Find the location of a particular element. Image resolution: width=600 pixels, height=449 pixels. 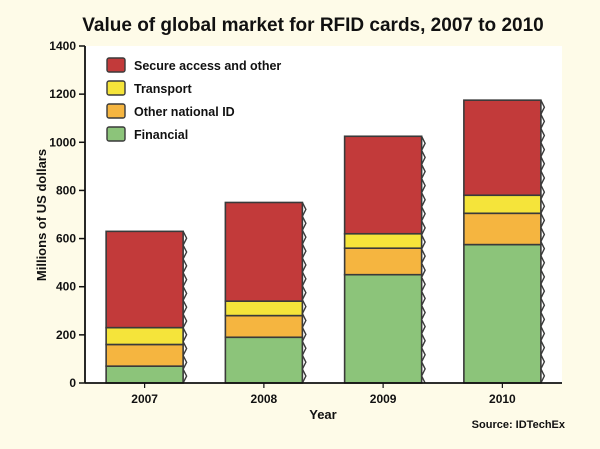

bar-stack-2009 is located at coordinates (384, 259).